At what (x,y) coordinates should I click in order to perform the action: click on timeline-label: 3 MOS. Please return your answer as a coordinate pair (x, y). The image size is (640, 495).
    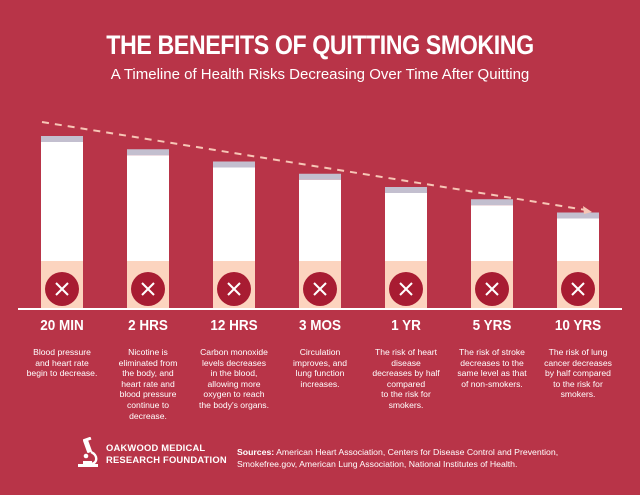
    Looking at the image, I should click on (320, 325).